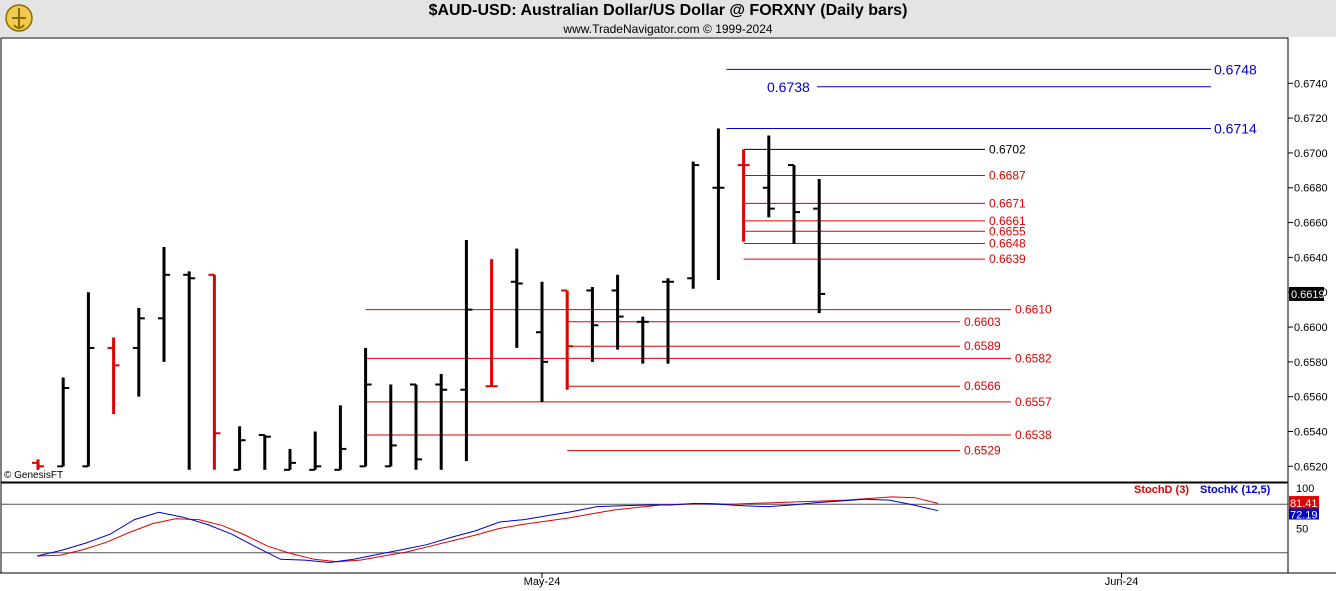 This screenshot has height=591, width=1336. I want to click on chart-subtitle: www.TradeNavigator.com © 1999-2024, so click(668, 29).